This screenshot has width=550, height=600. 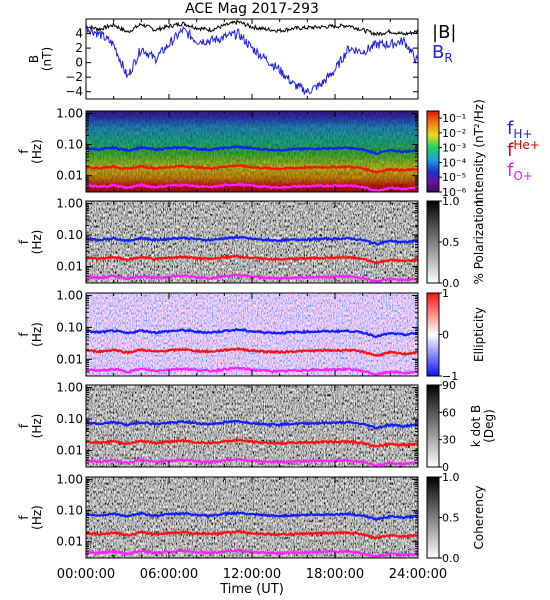 I want to click on legend-gyro-sub: O+, so click(x=523, y=176).